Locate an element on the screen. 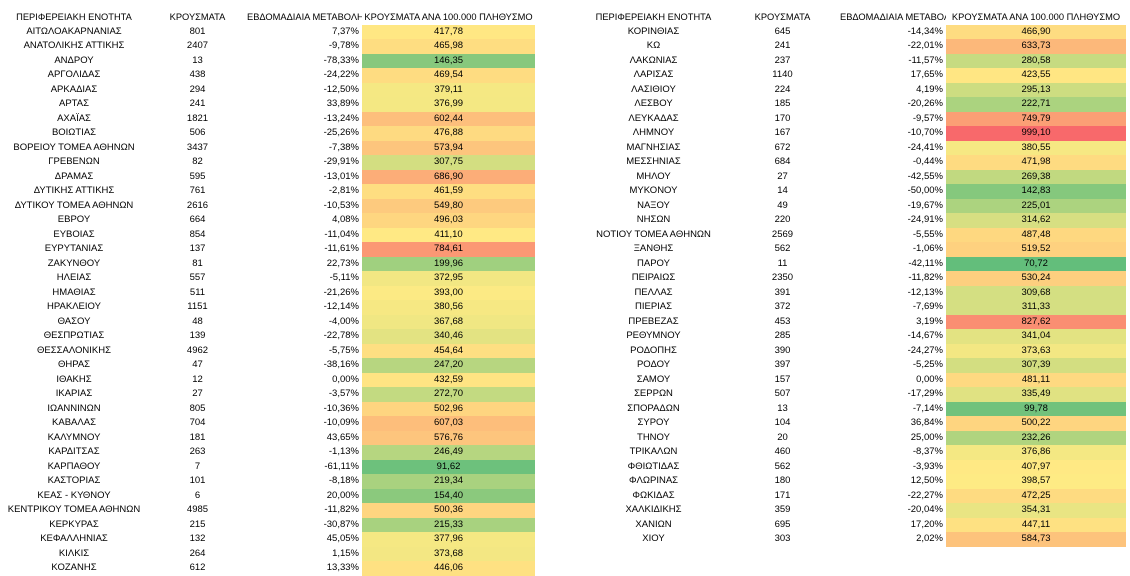  weekly-change-cell: -19,67% is located at coordinates (925, 205).